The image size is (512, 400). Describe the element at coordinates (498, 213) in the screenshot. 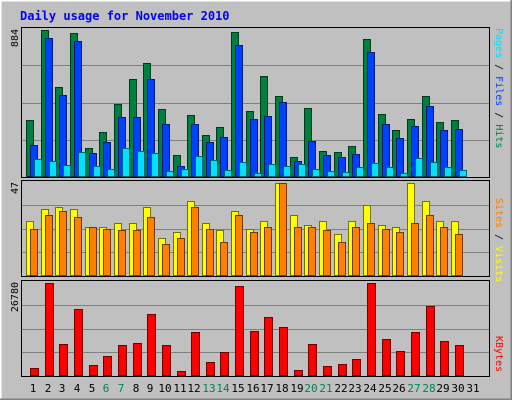

I see `legend-part: Sites` at that location.